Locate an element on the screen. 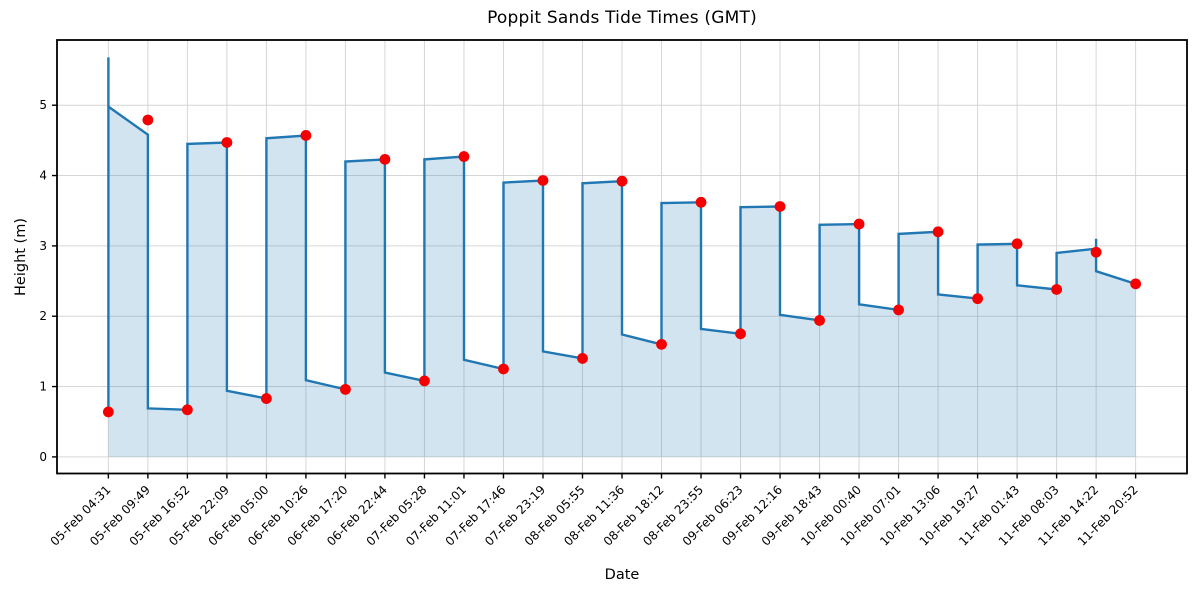 This screenshot has width=1200, height=600. chart-title: Poppit Sands Tide Times (GMT) is located at coordinates (622, 18).